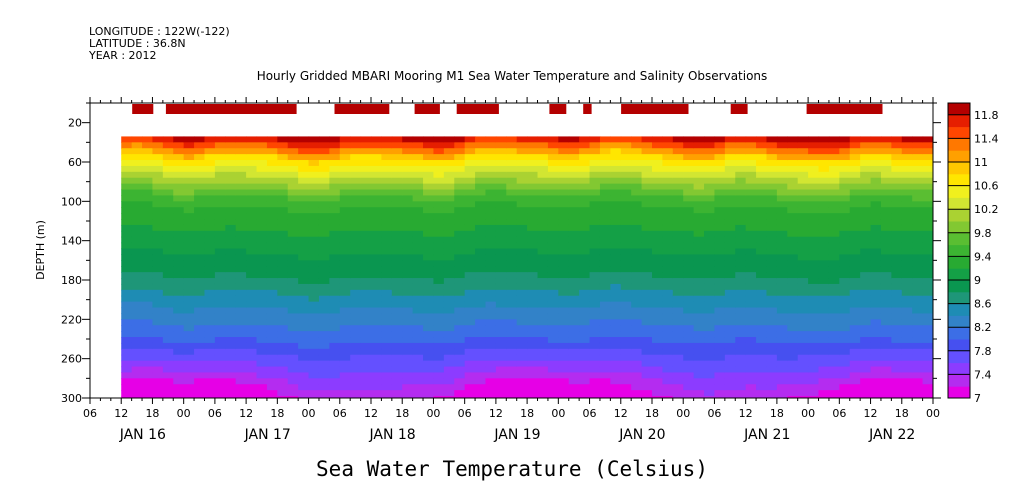  I want to click on colorbar-swatch, so click(959, 380).